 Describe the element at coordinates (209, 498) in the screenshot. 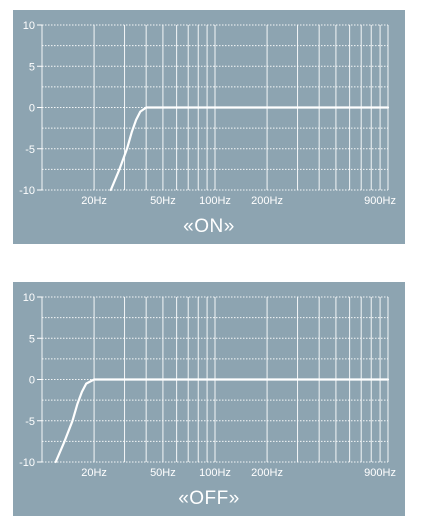

I see `chart-off-label: «OFF»` at that location.